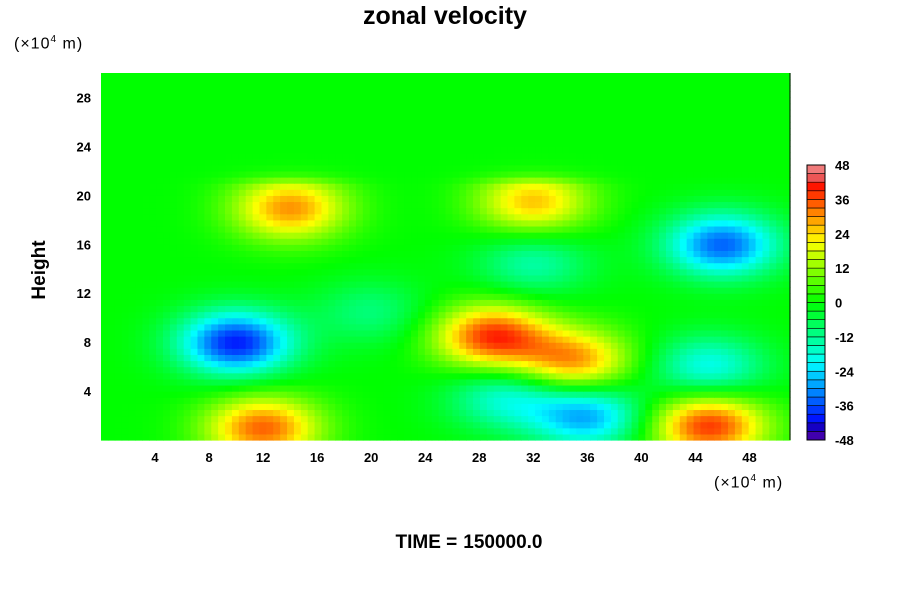 The width and height of the screenshot is (900, 600). I want to click on colorbar-ticks: 48 36 24 12 0 -12 -24 -36 -48, so click(845, 303).